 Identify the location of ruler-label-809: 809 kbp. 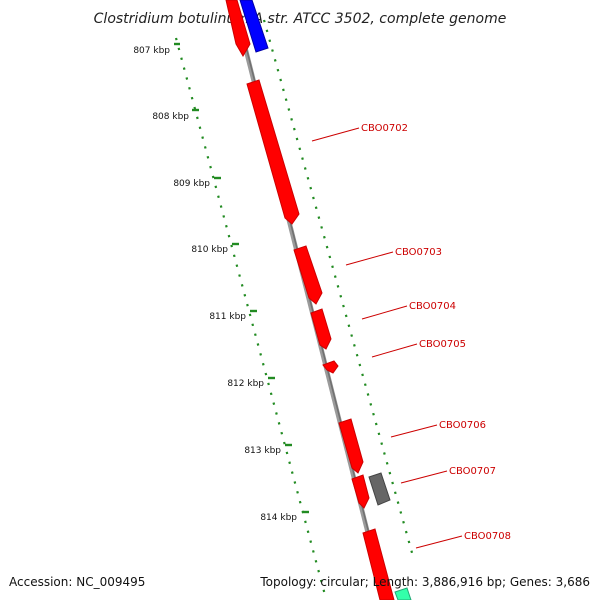
(191, 184).